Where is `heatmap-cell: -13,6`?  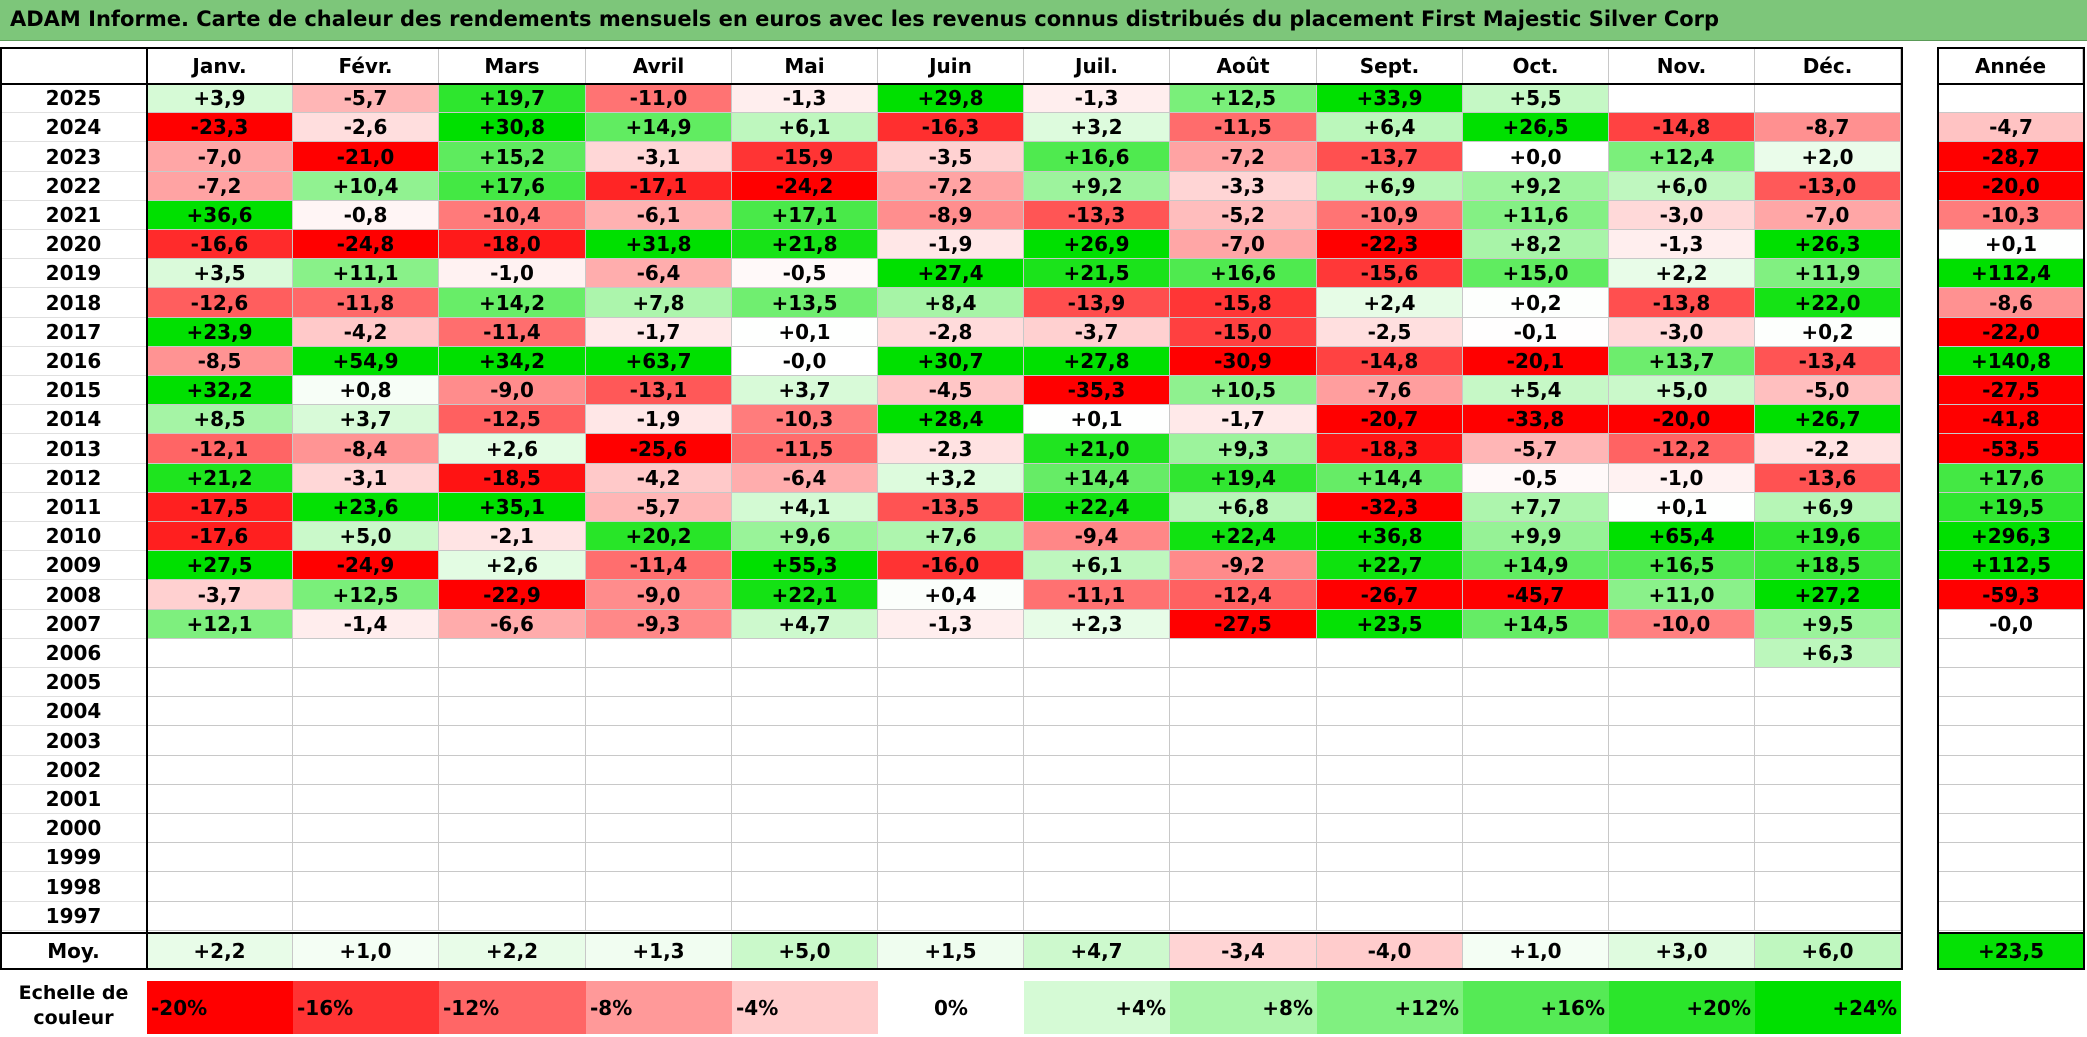
heatmap-cell: -13,6 is located at coordinates (1828, 478).